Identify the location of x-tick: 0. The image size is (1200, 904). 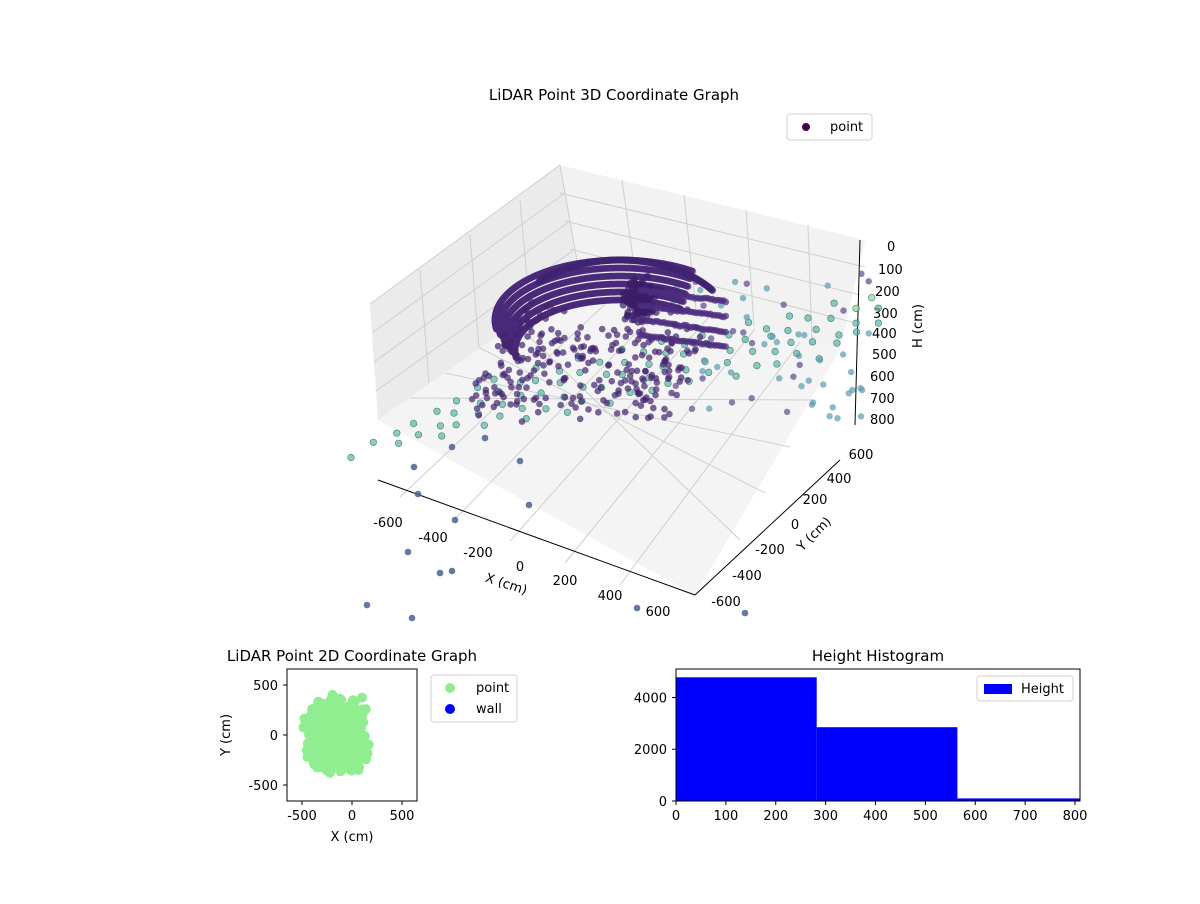
(676, 816).